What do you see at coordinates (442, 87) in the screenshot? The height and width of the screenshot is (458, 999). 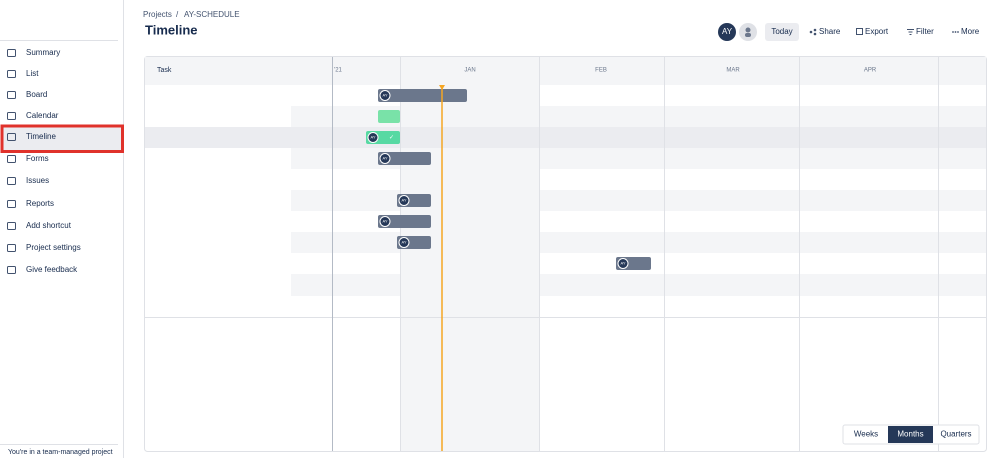 I see `today-marker` at bounding box center [442, 87].